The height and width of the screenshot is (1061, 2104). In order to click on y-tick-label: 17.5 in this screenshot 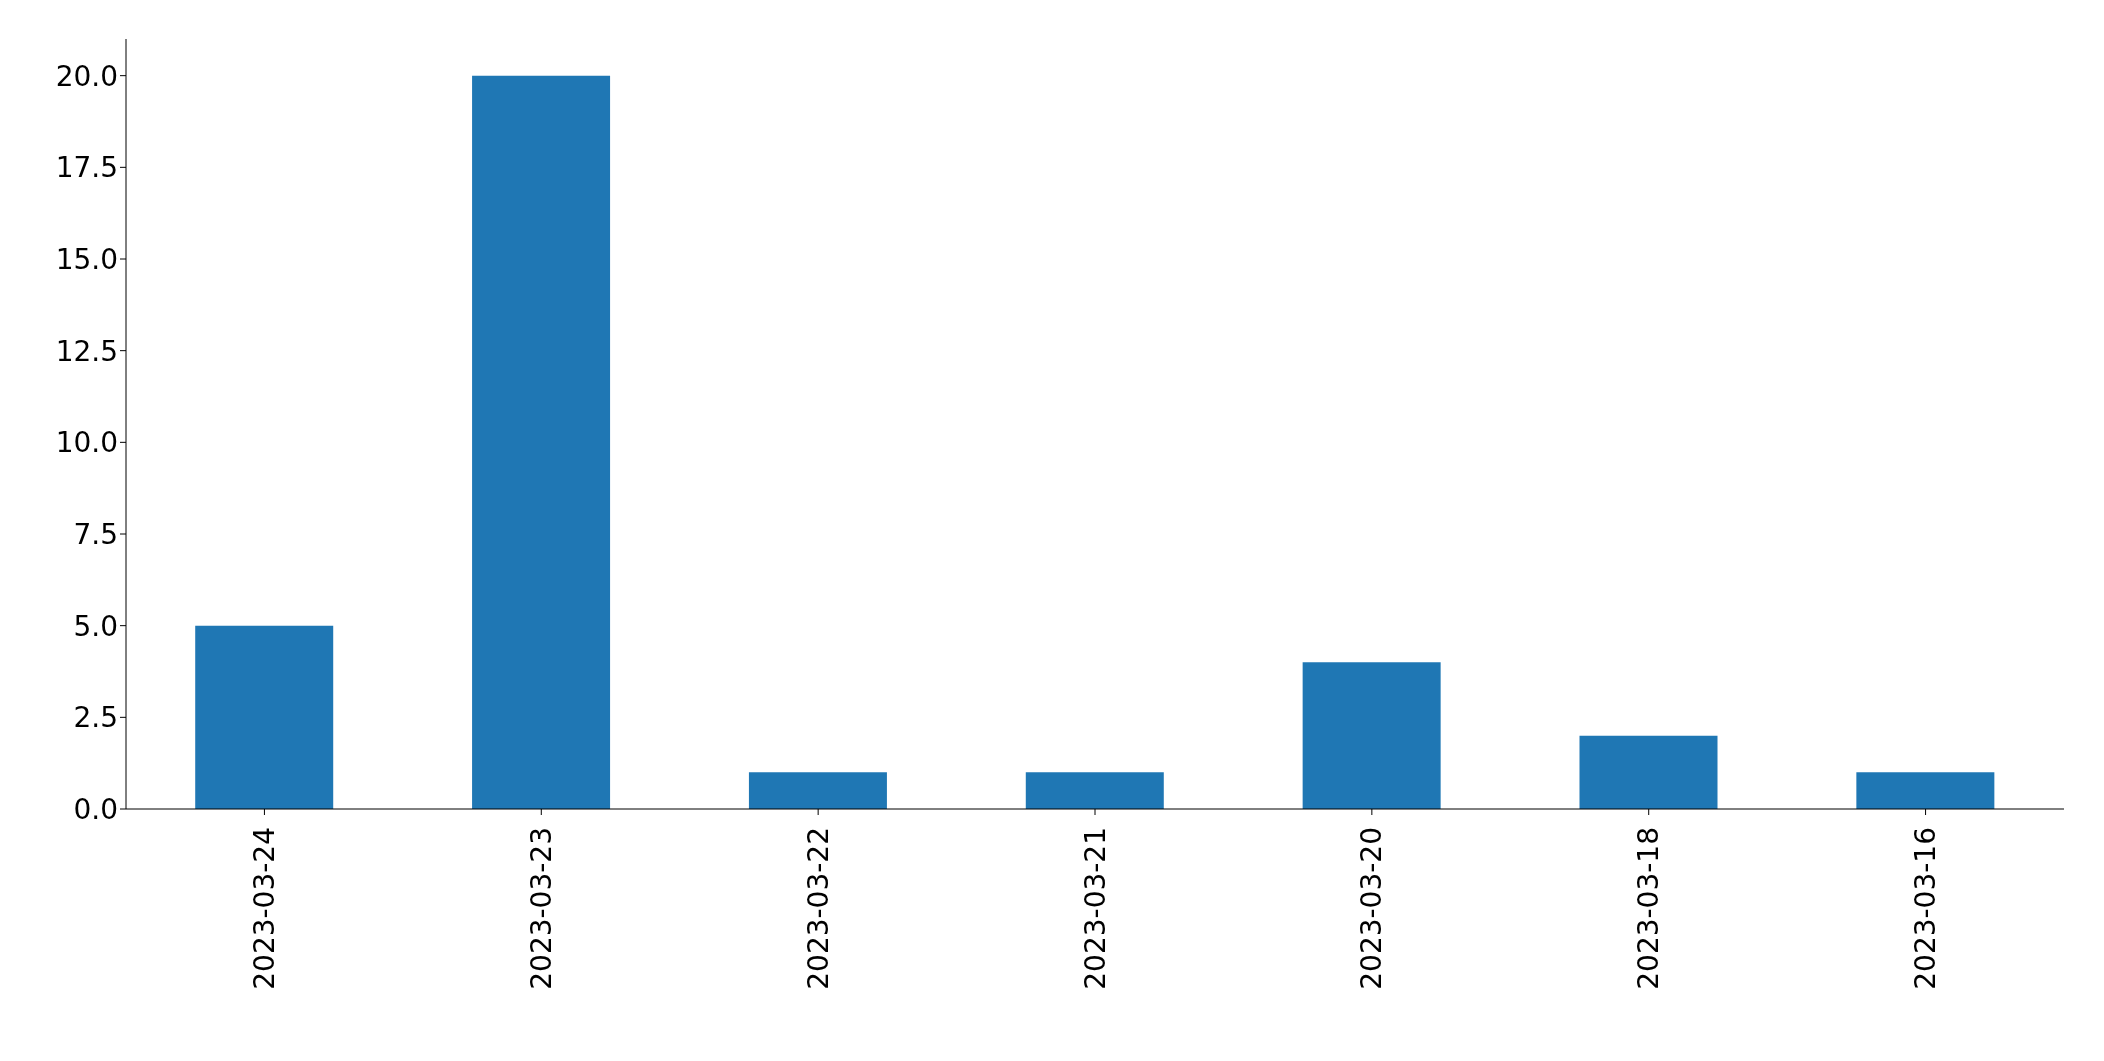, I will do `click(86, 168)`.